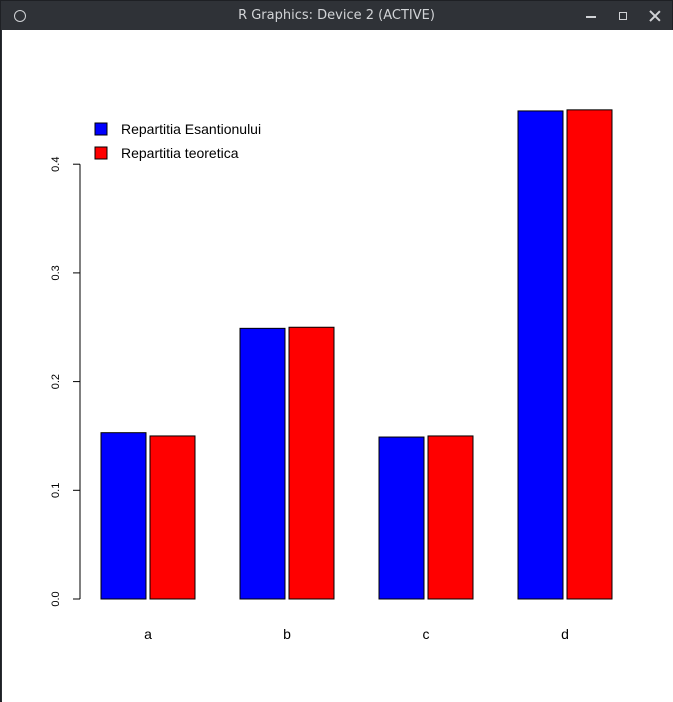 This screenshot has height=702, width=673. I want to click on close-icon, so click(655, 16).